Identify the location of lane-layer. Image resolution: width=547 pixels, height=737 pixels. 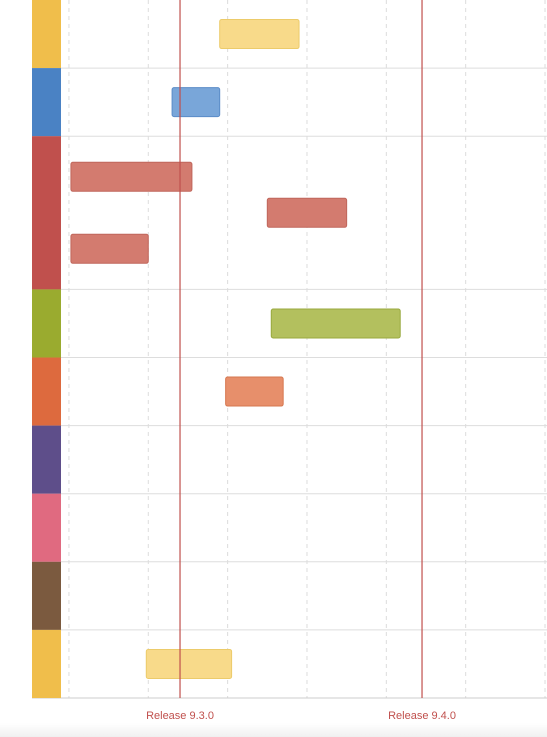
(46, 349).